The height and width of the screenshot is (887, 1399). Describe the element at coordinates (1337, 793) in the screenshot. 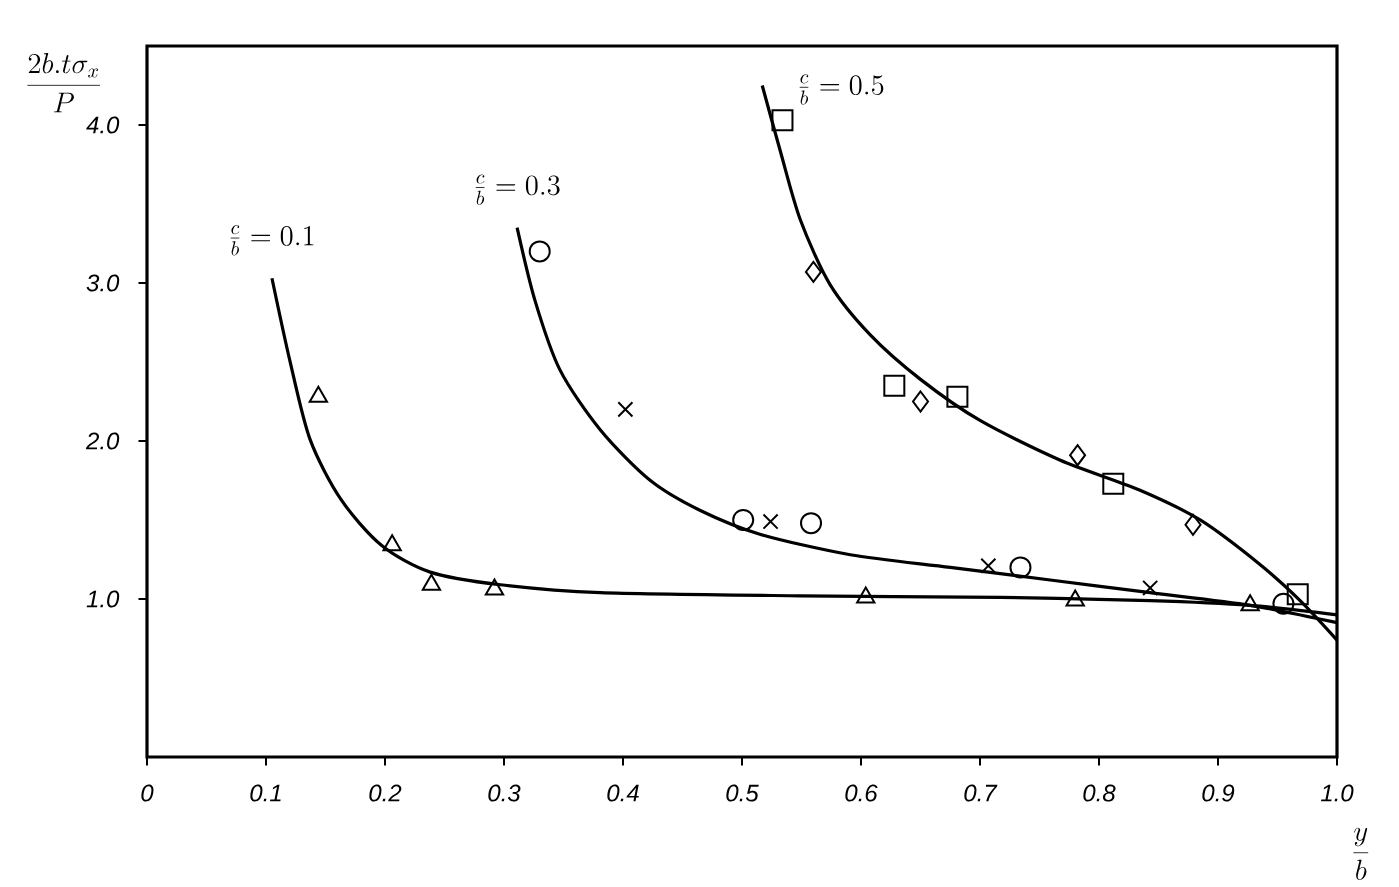

I see `x-tick-label: 1.0` at that location.